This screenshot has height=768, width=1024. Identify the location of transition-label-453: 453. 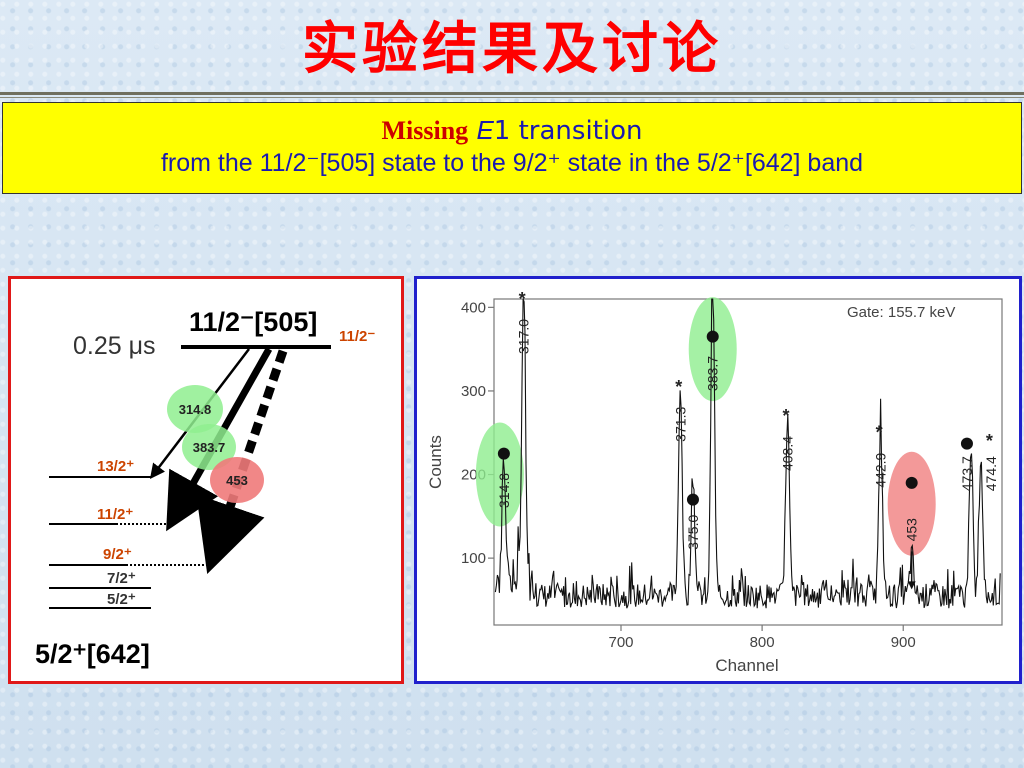
(237, 480).